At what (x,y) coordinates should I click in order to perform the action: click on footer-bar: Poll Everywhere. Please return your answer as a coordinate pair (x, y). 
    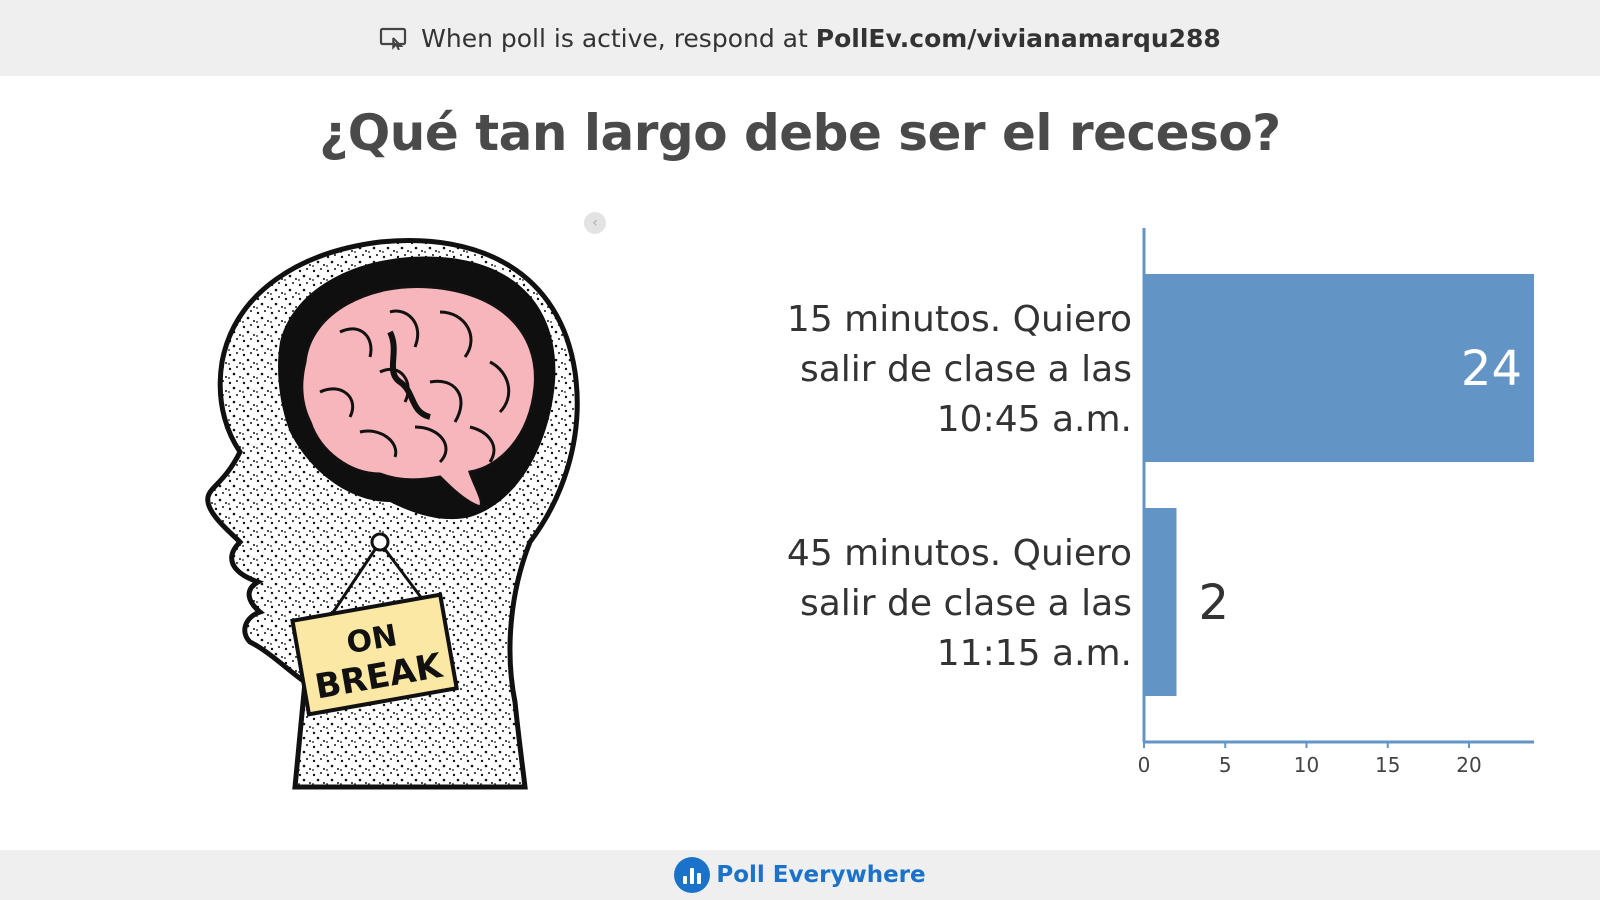
    Looking at the image, I should click on (800, 875).